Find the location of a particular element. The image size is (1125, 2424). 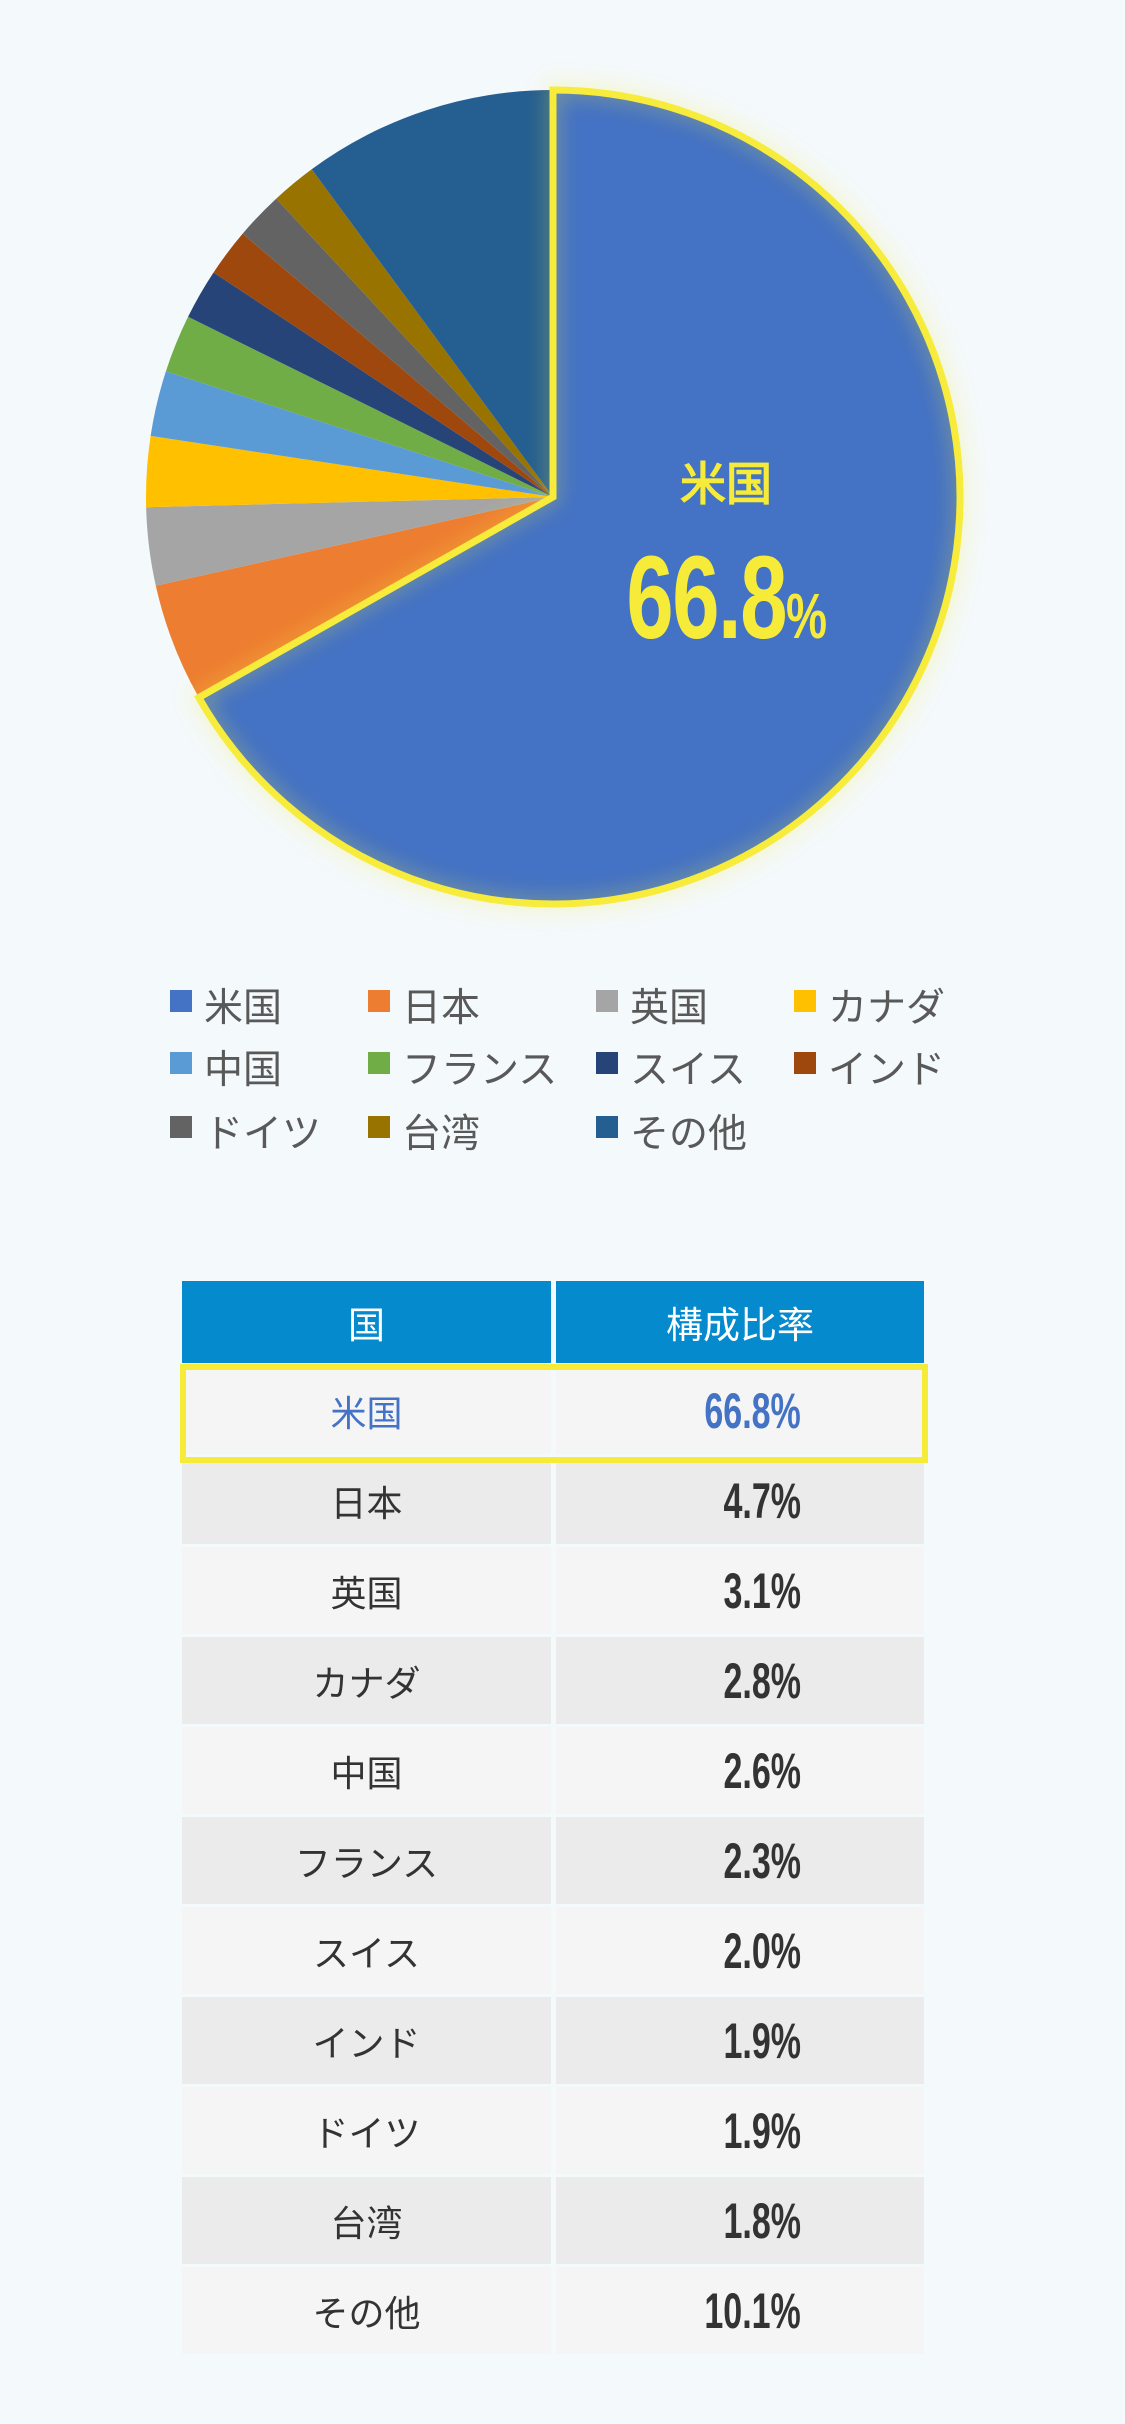

ratio-value: 4.7% is located at coordinates (762, 1500).